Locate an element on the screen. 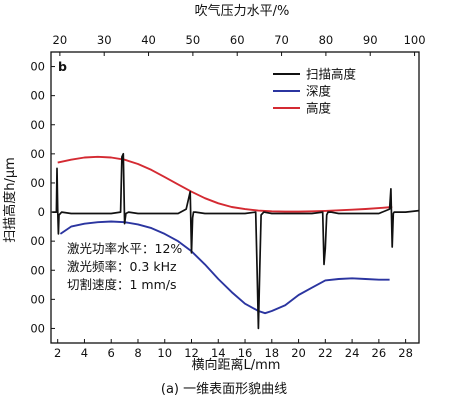 The image size is (449, 407). x-tick-label: 8 is located at coordinates (137, 353).